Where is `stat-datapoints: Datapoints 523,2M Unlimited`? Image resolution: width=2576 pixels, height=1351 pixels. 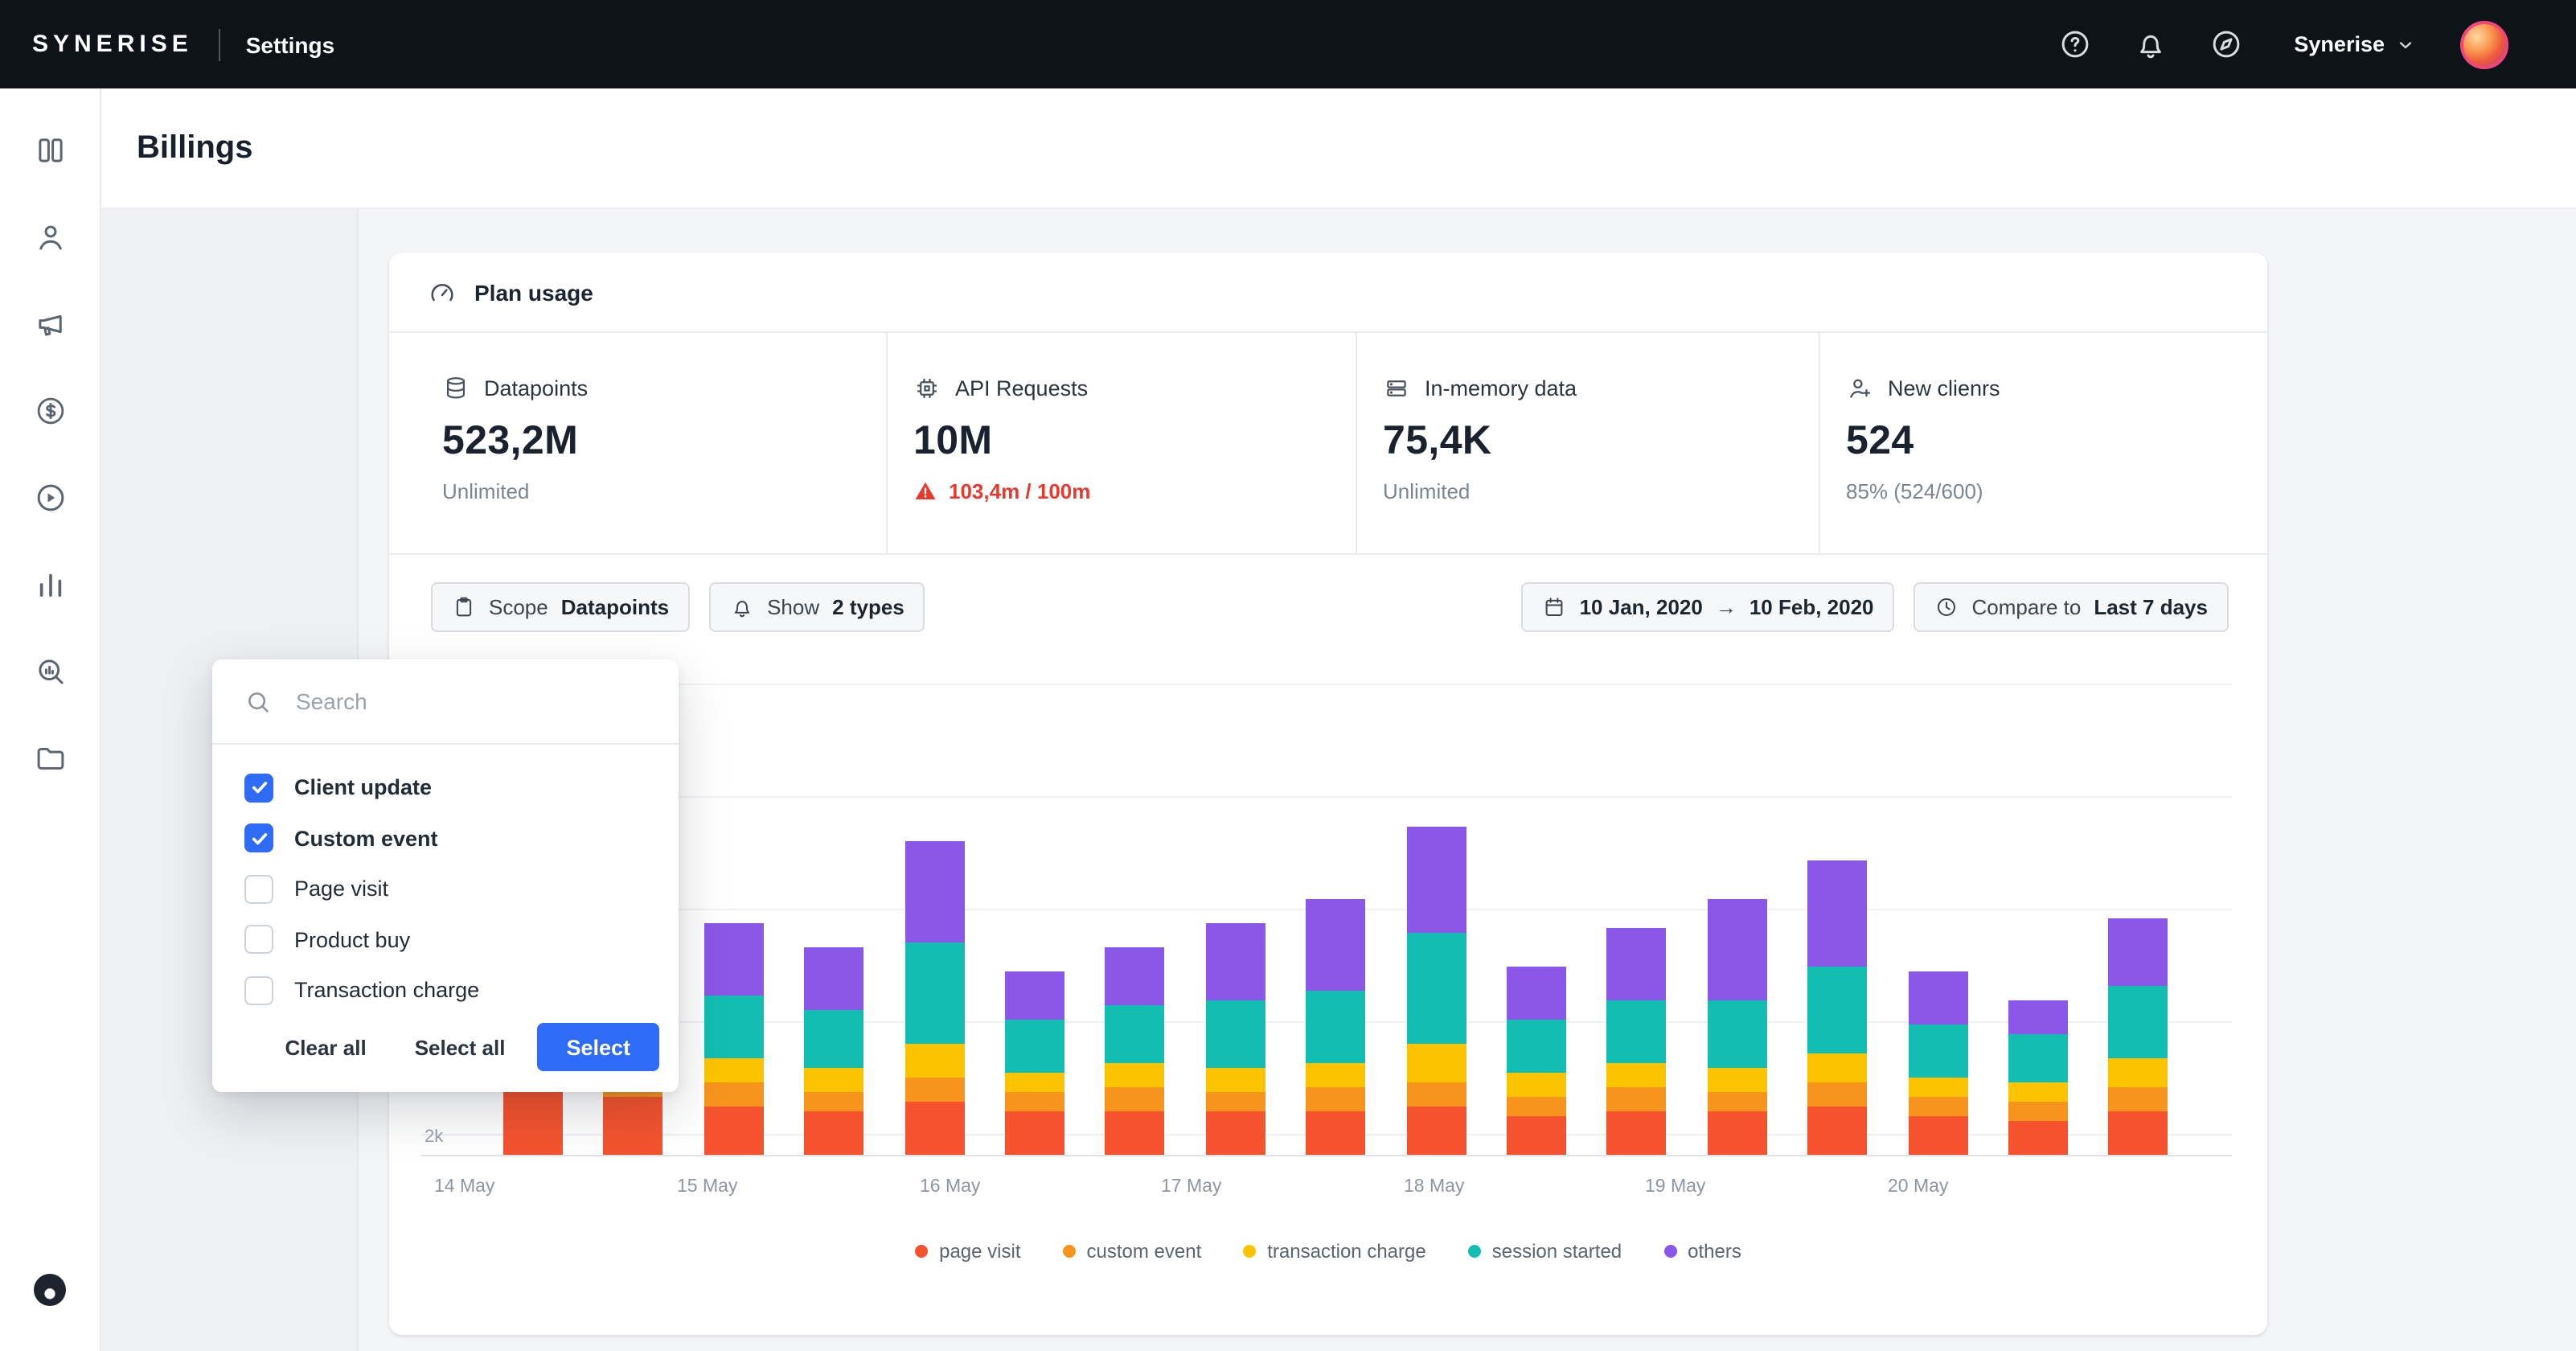
stat-datapoints: Datapoints 523,2M Unlimited is located at coordinates (639, 443).